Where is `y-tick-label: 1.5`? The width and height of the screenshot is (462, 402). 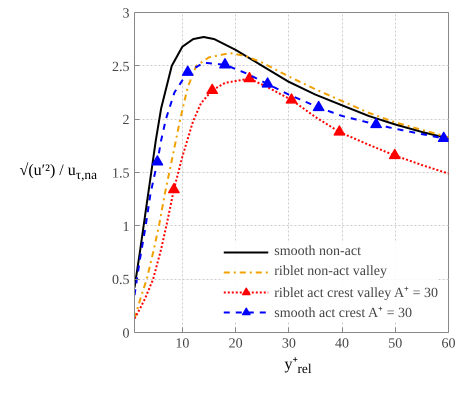
y-tick-label: 1.5 is located at coordinates (121, 174).